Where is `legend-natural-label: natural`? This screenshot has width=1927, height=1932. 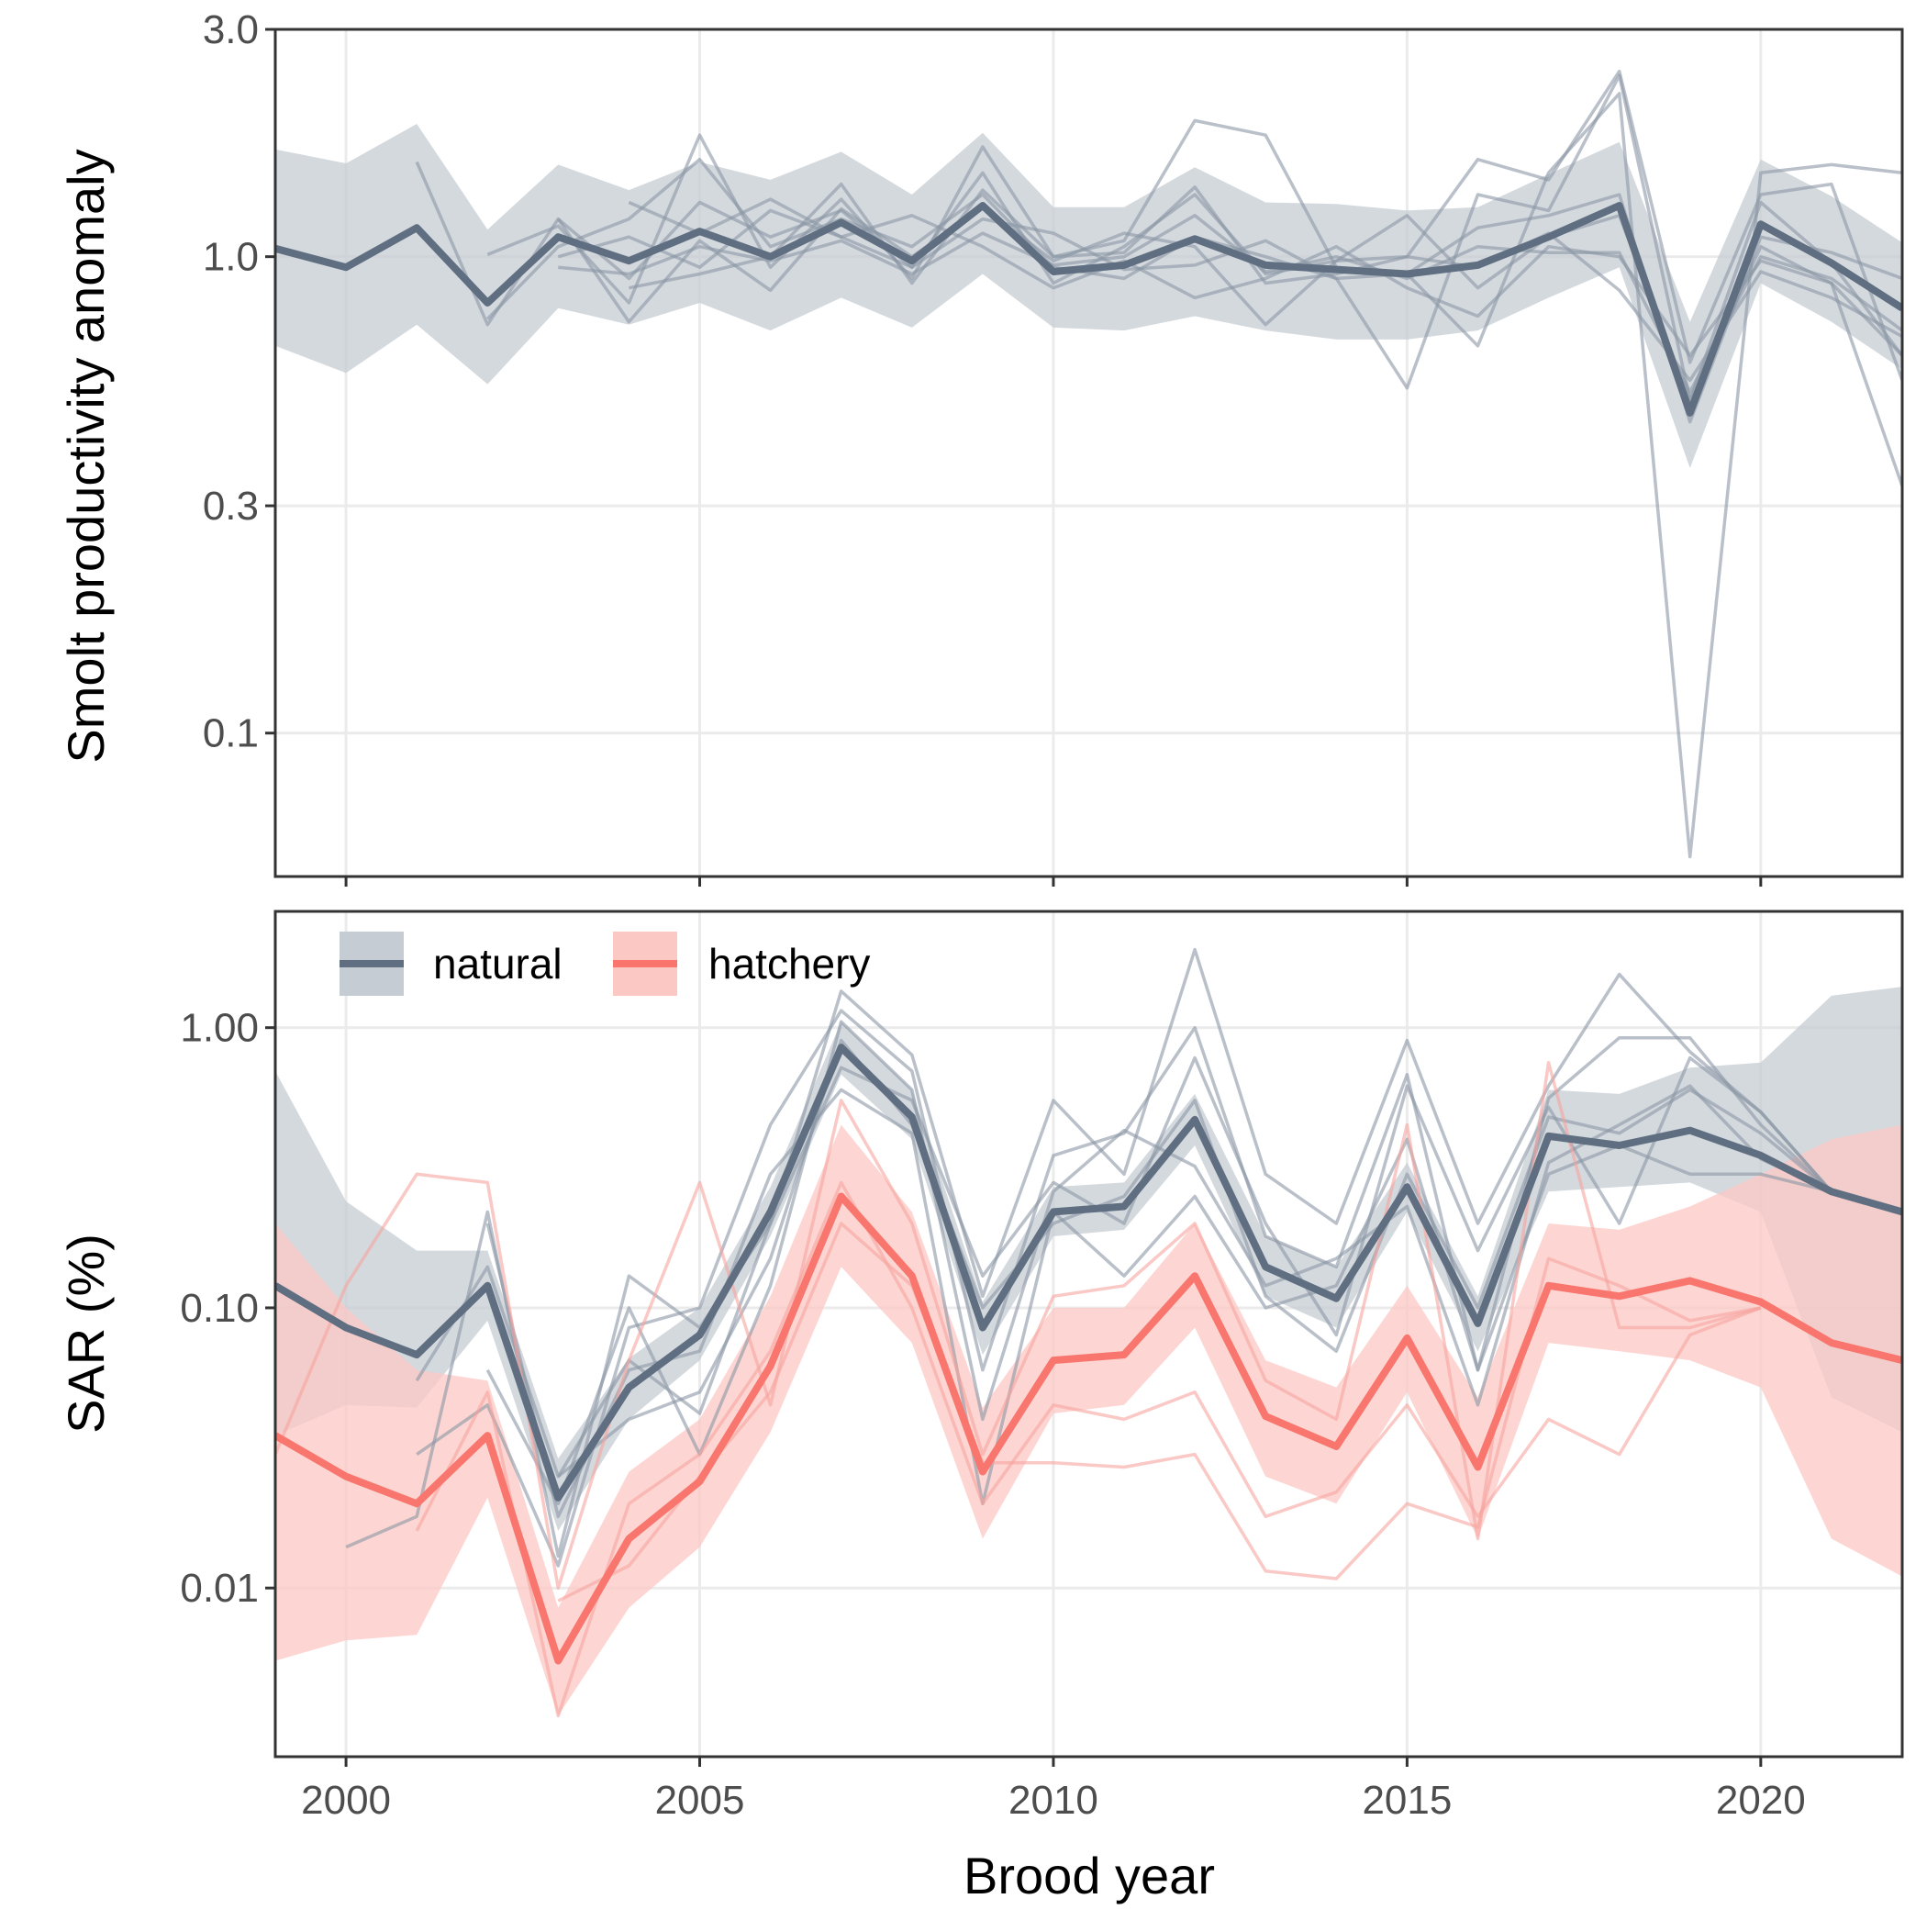
legend-natural-label: natural is located at coordinates (498, 964).